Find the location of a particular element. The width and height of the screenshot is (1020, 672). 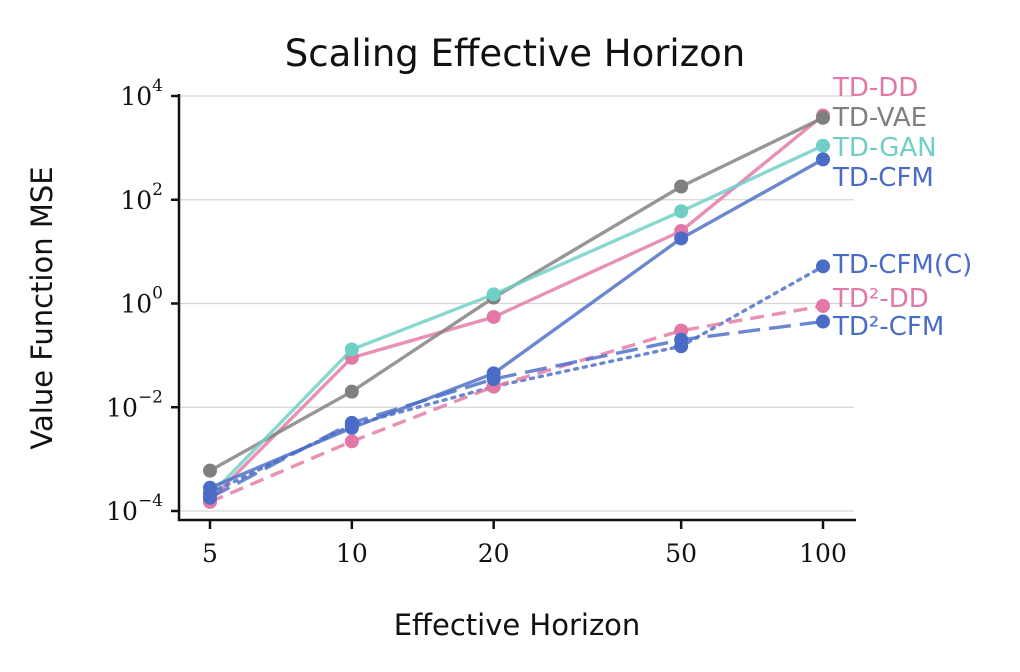

y-tick-label: 10⁴ is located at coordinates (141, 93).